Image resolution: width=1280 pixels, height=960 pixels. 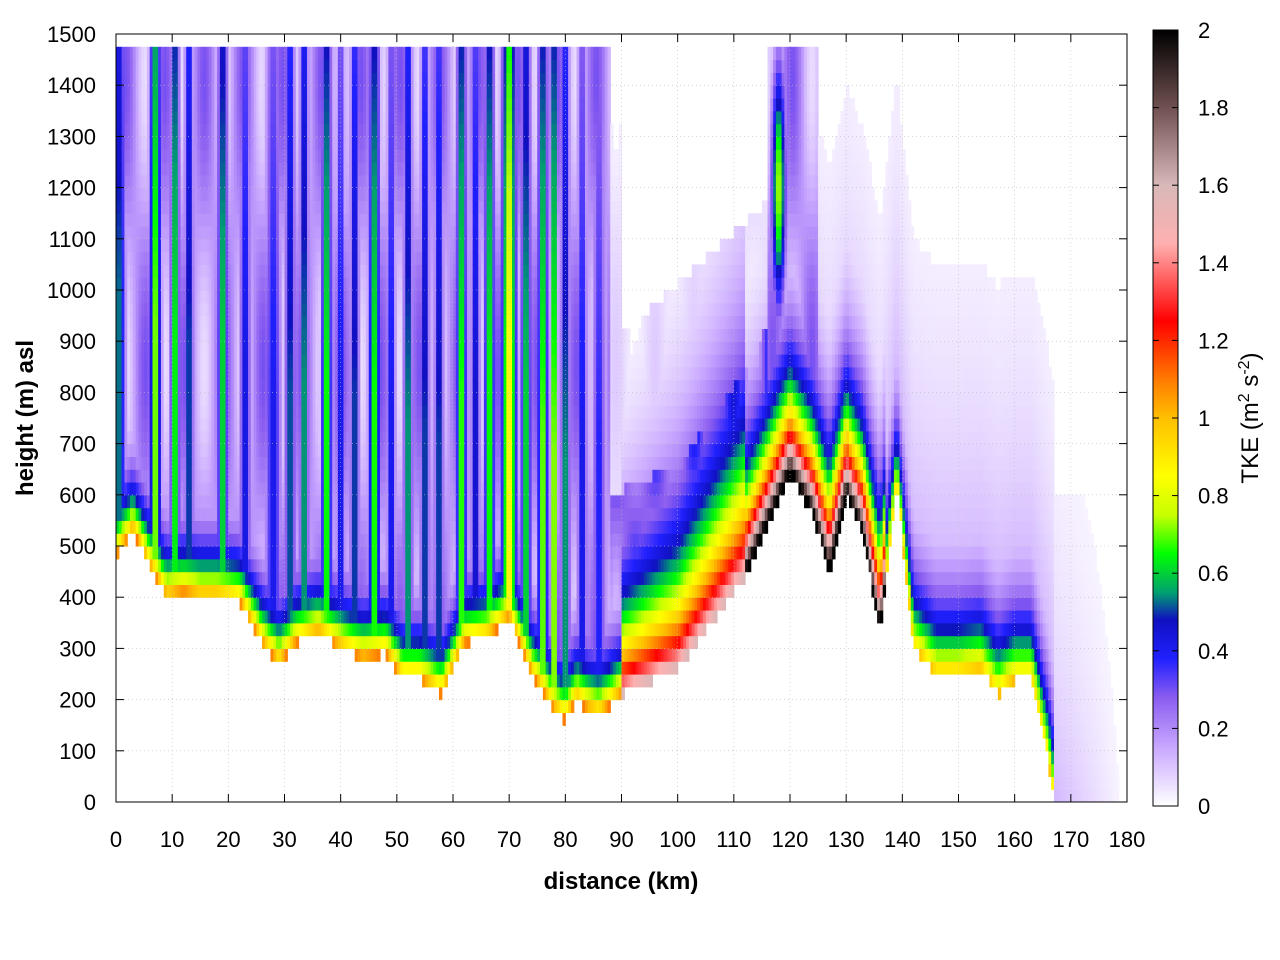 I want to click on x-tick-label: 120, so click(x=790, y=839).